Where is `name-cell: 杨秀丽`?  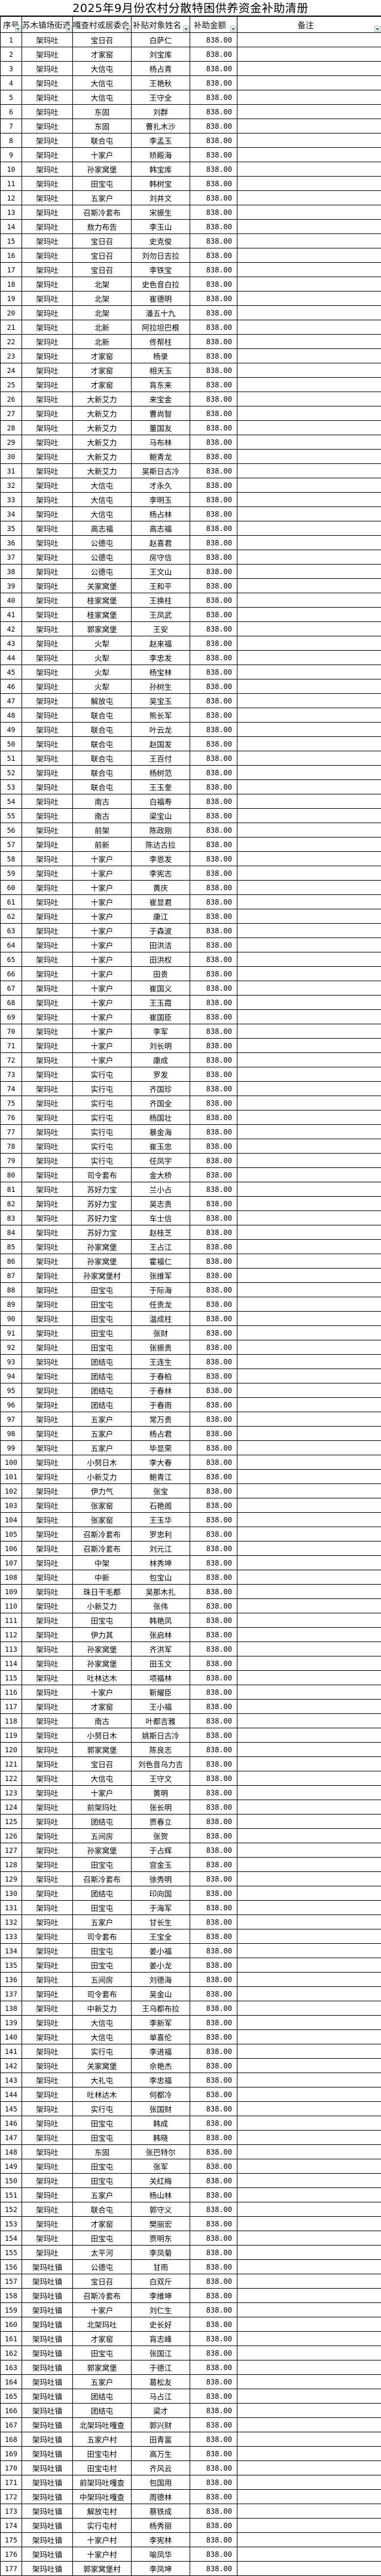 name-cell: 杨秀丽 is located at coordinates (160, 2526).